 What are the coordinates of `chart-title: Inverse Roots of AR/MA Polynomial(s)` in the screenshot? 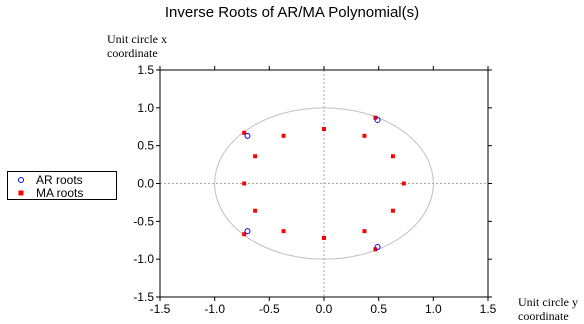 It's located at (292, 12).